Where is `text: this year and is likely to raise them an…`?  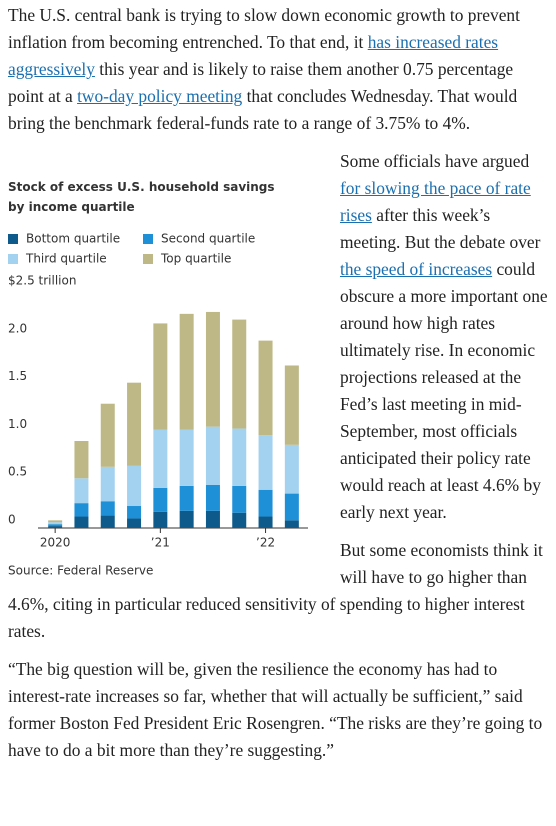
text: this year and is likely to raise them an… is located at coordinates (261, 82).